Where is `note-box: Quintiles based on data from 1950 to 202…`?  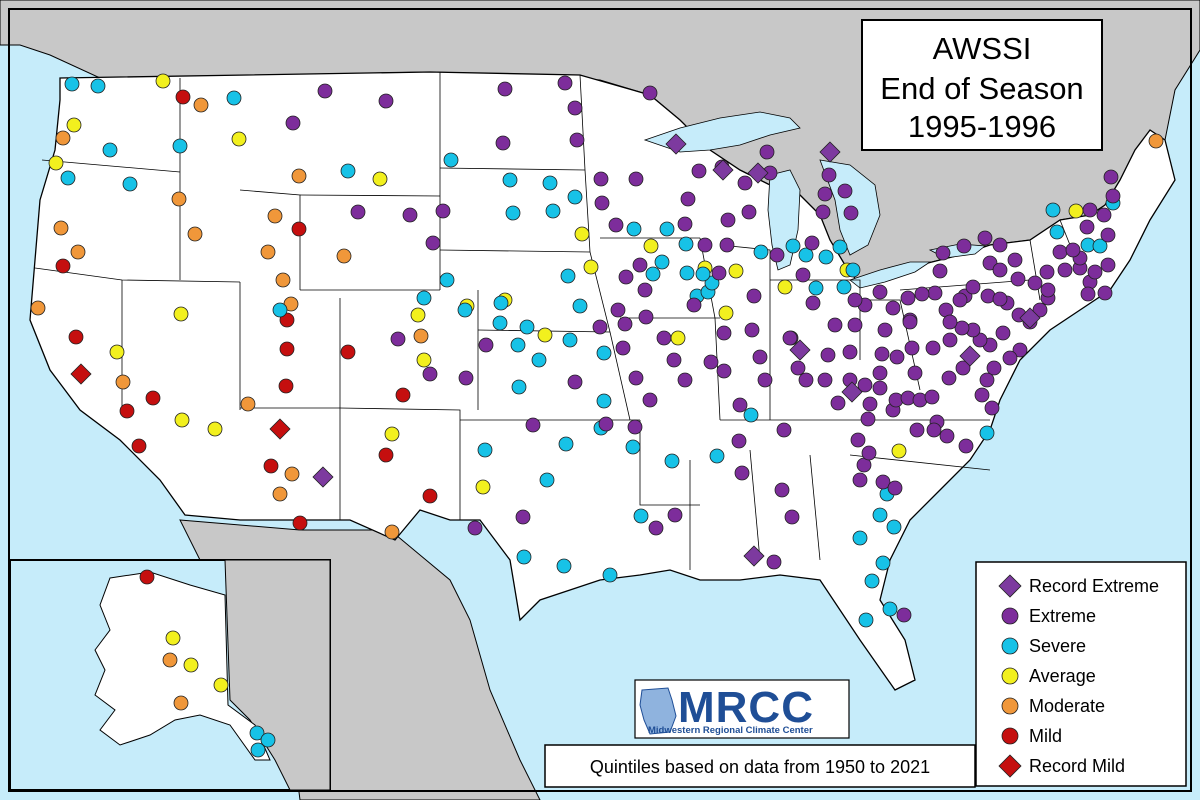 note-box: Quintiles based on data from 1950 to 202… is located at coordinates (760, 766).